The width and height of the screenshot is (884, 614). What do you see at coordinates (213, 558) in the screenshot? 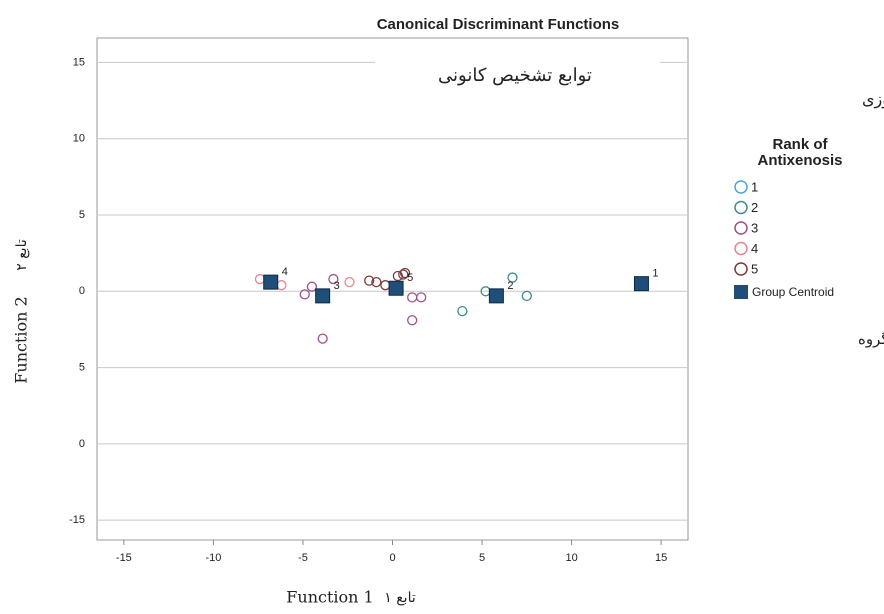
I see `x-tick-label: -10` at bounding box center [213, 558].